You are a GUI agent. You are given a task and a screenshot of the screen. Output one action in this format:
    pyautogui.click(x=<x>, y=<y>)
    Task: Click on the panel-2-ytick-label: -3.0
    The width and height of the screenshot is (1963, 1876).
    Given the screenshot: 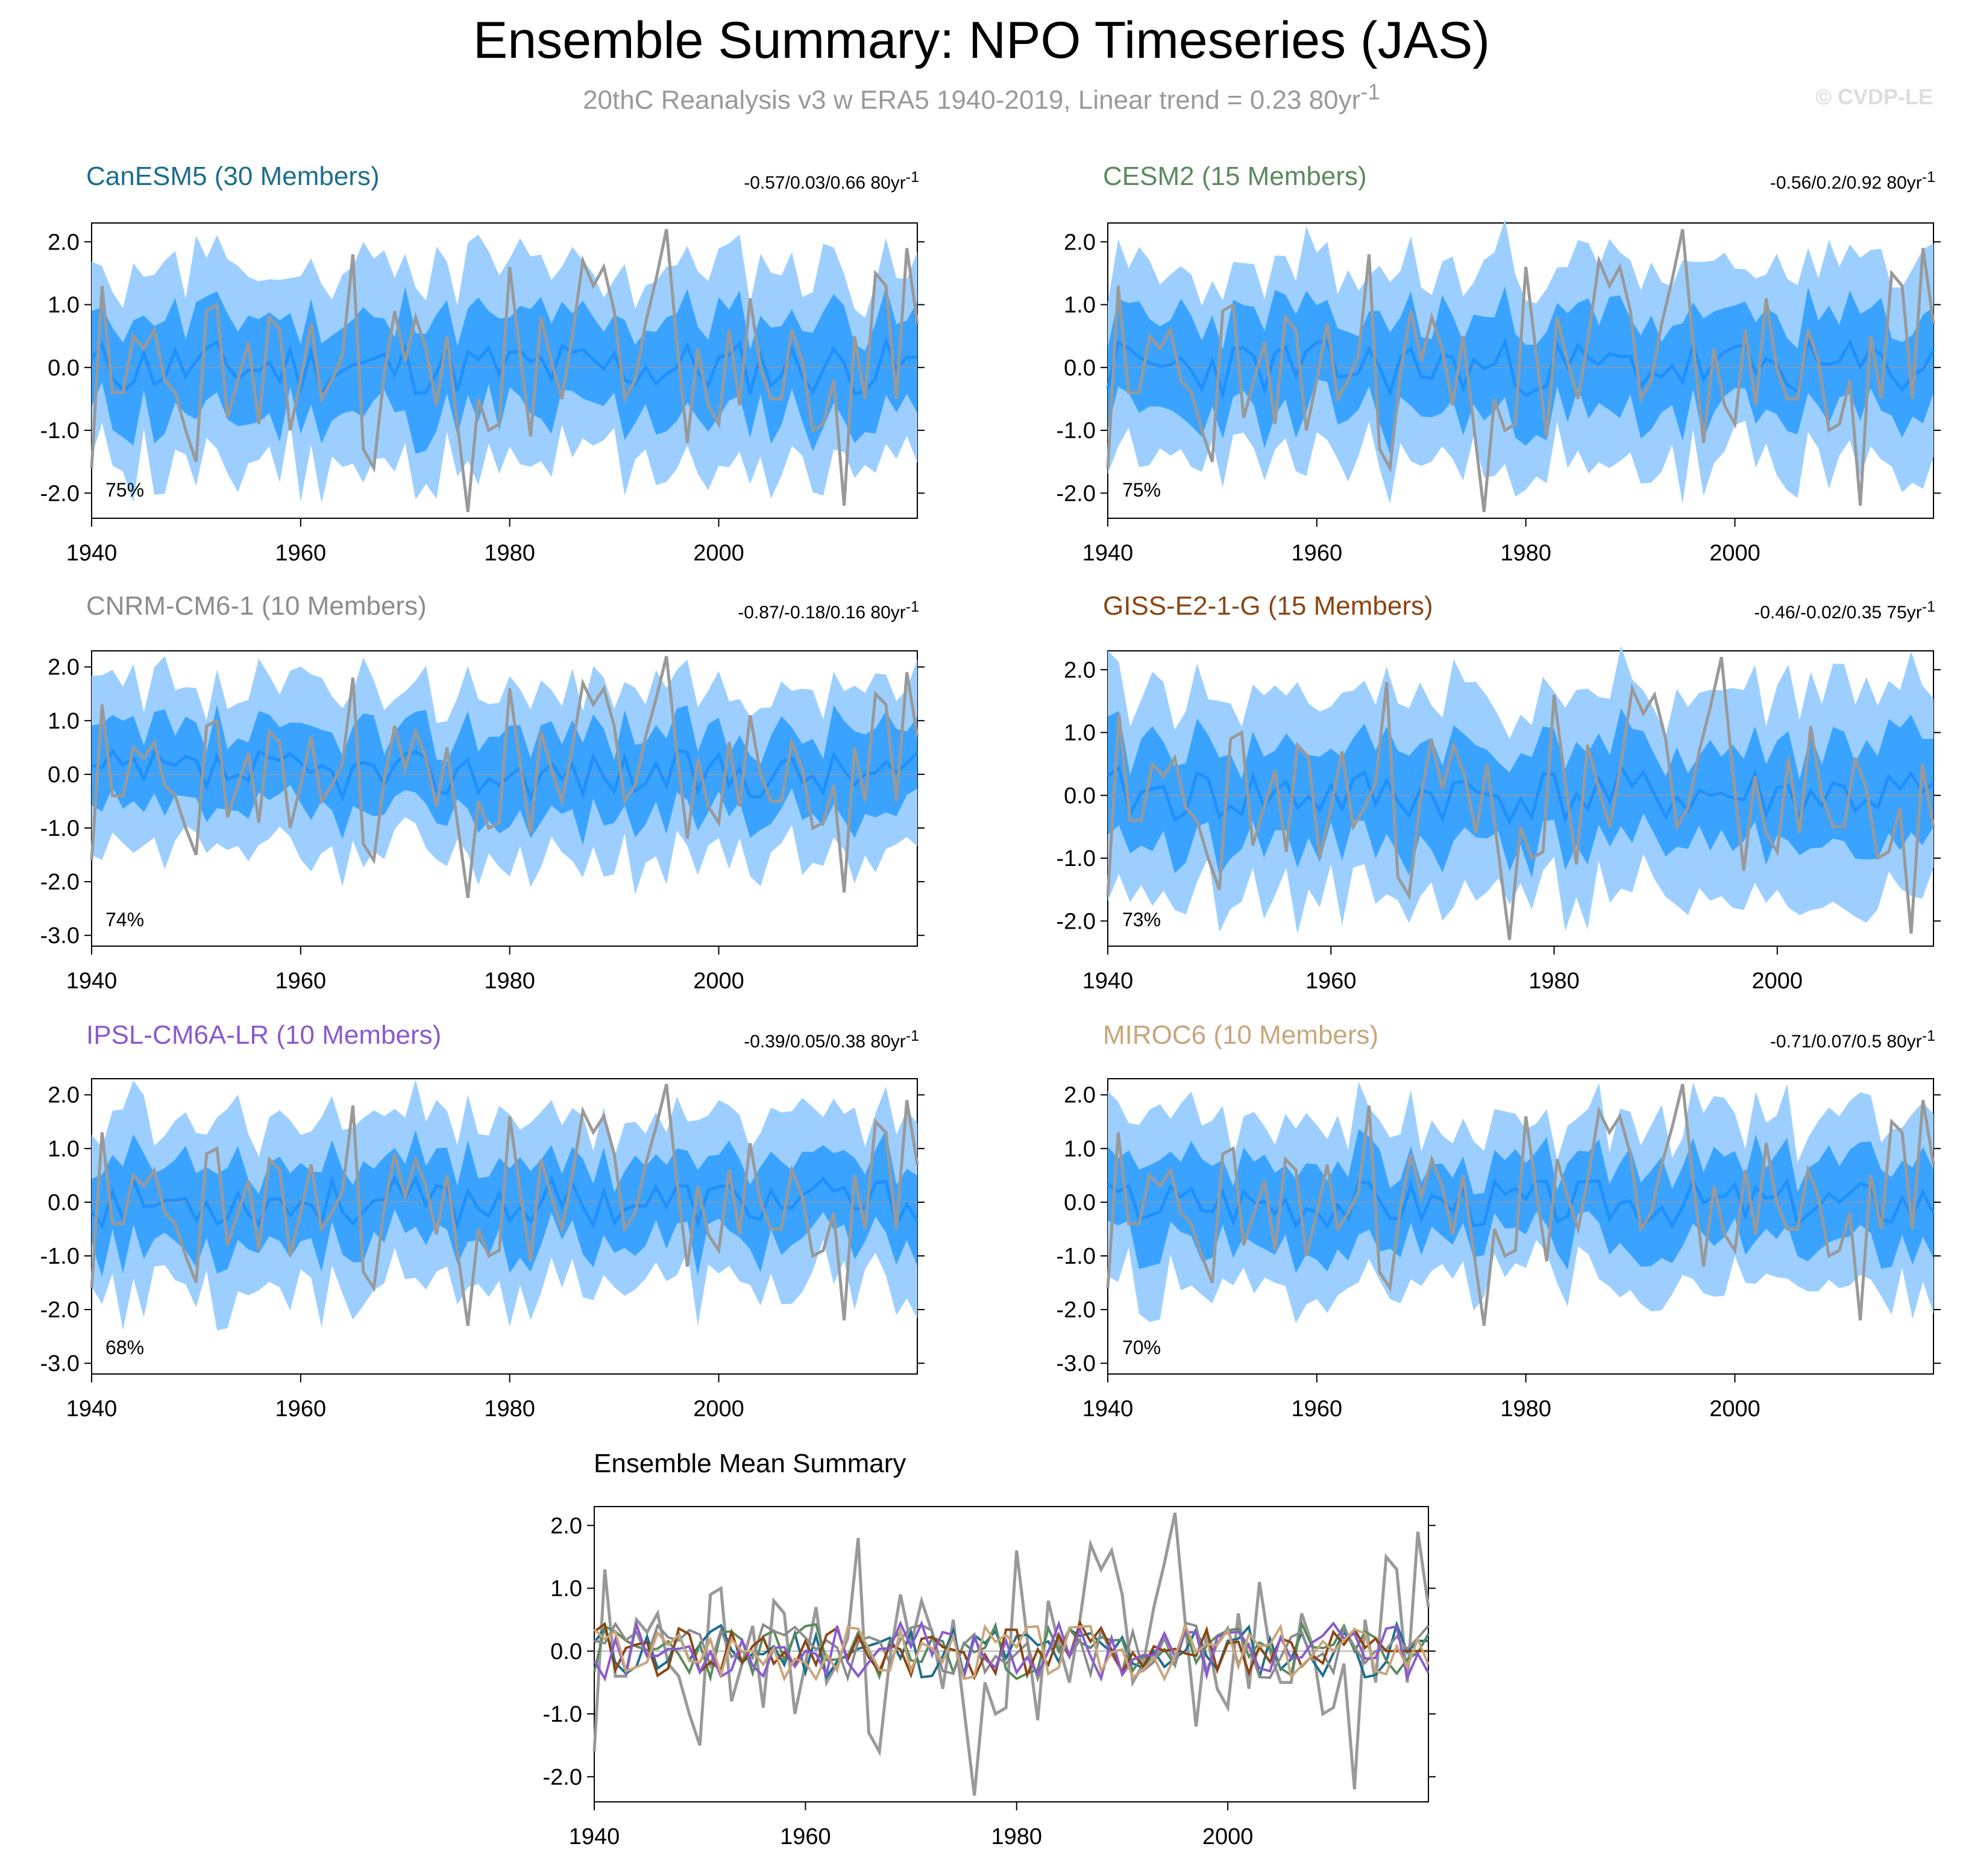 What is the action you would take?
    pyautogui.click(x=60, y=936)
    